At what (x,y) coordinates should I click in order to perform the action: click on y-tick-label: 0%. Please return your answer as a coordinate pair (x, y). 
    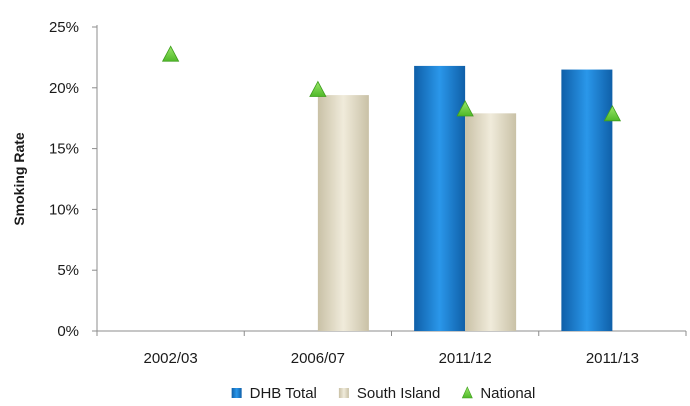
    Looking at the image, I should click on (68, 331).